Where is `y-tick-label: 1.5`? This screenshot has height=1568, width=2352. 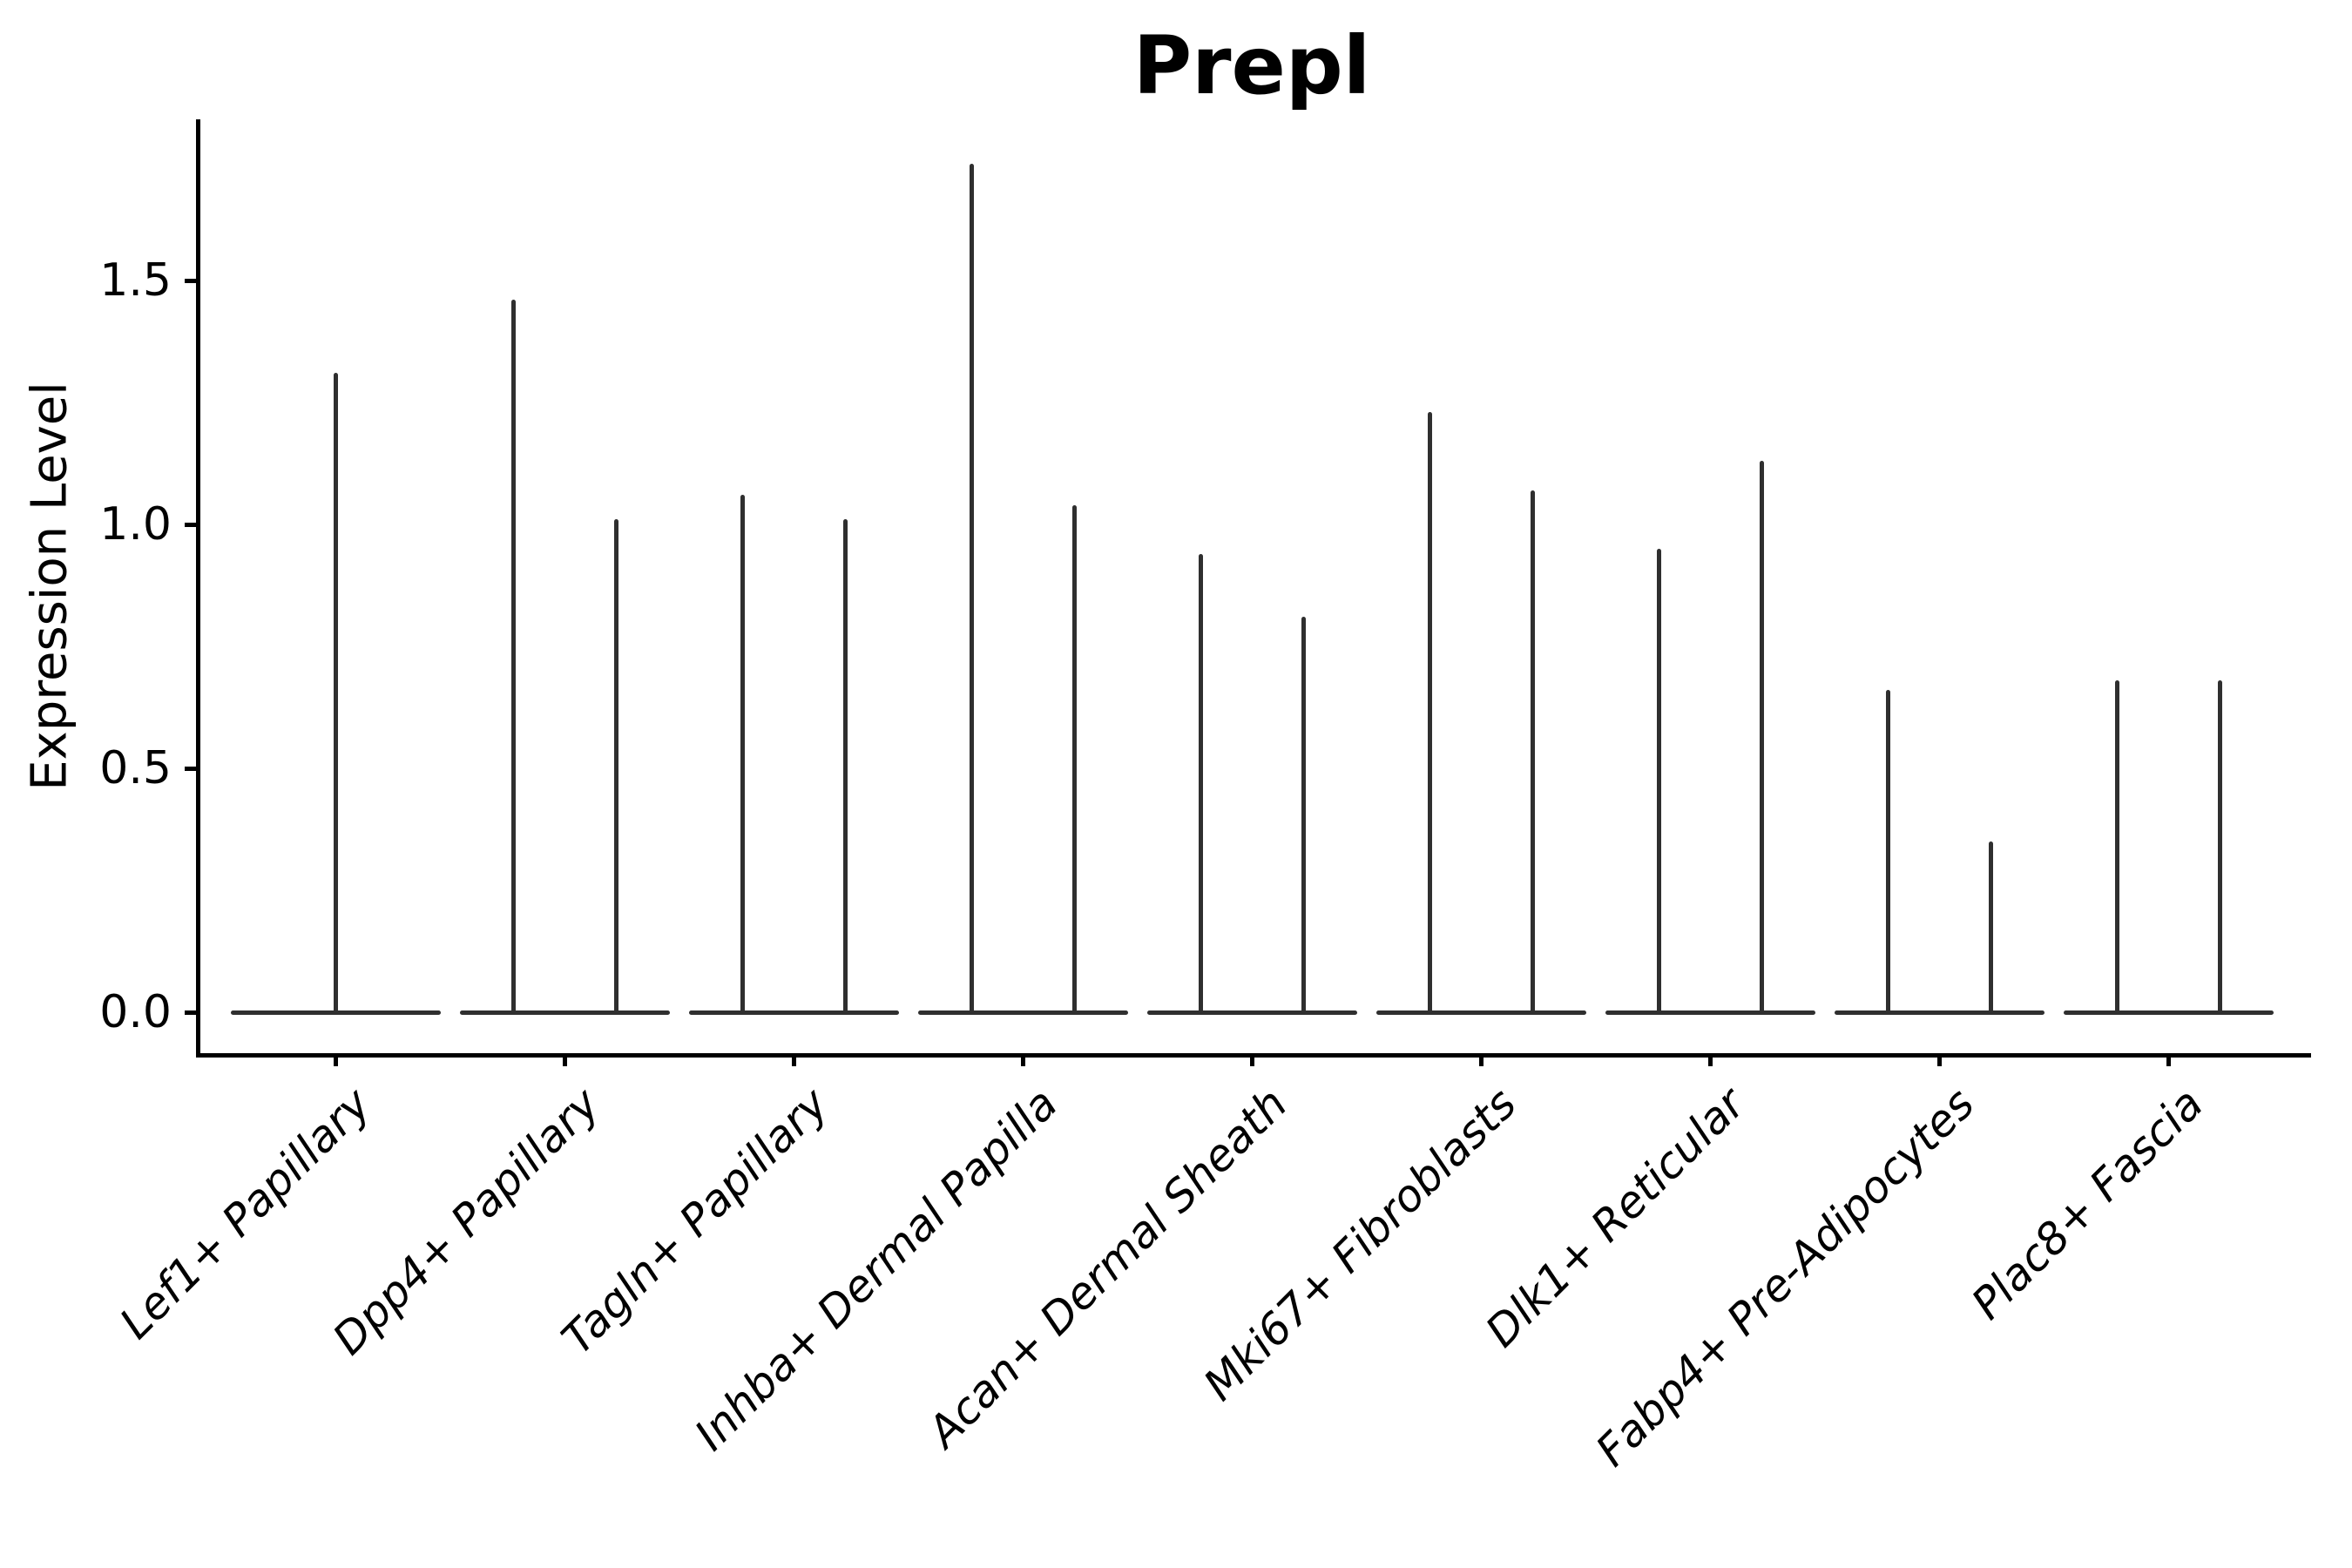
y-tick-label: 1.5 is located at coordinates (135, 280).